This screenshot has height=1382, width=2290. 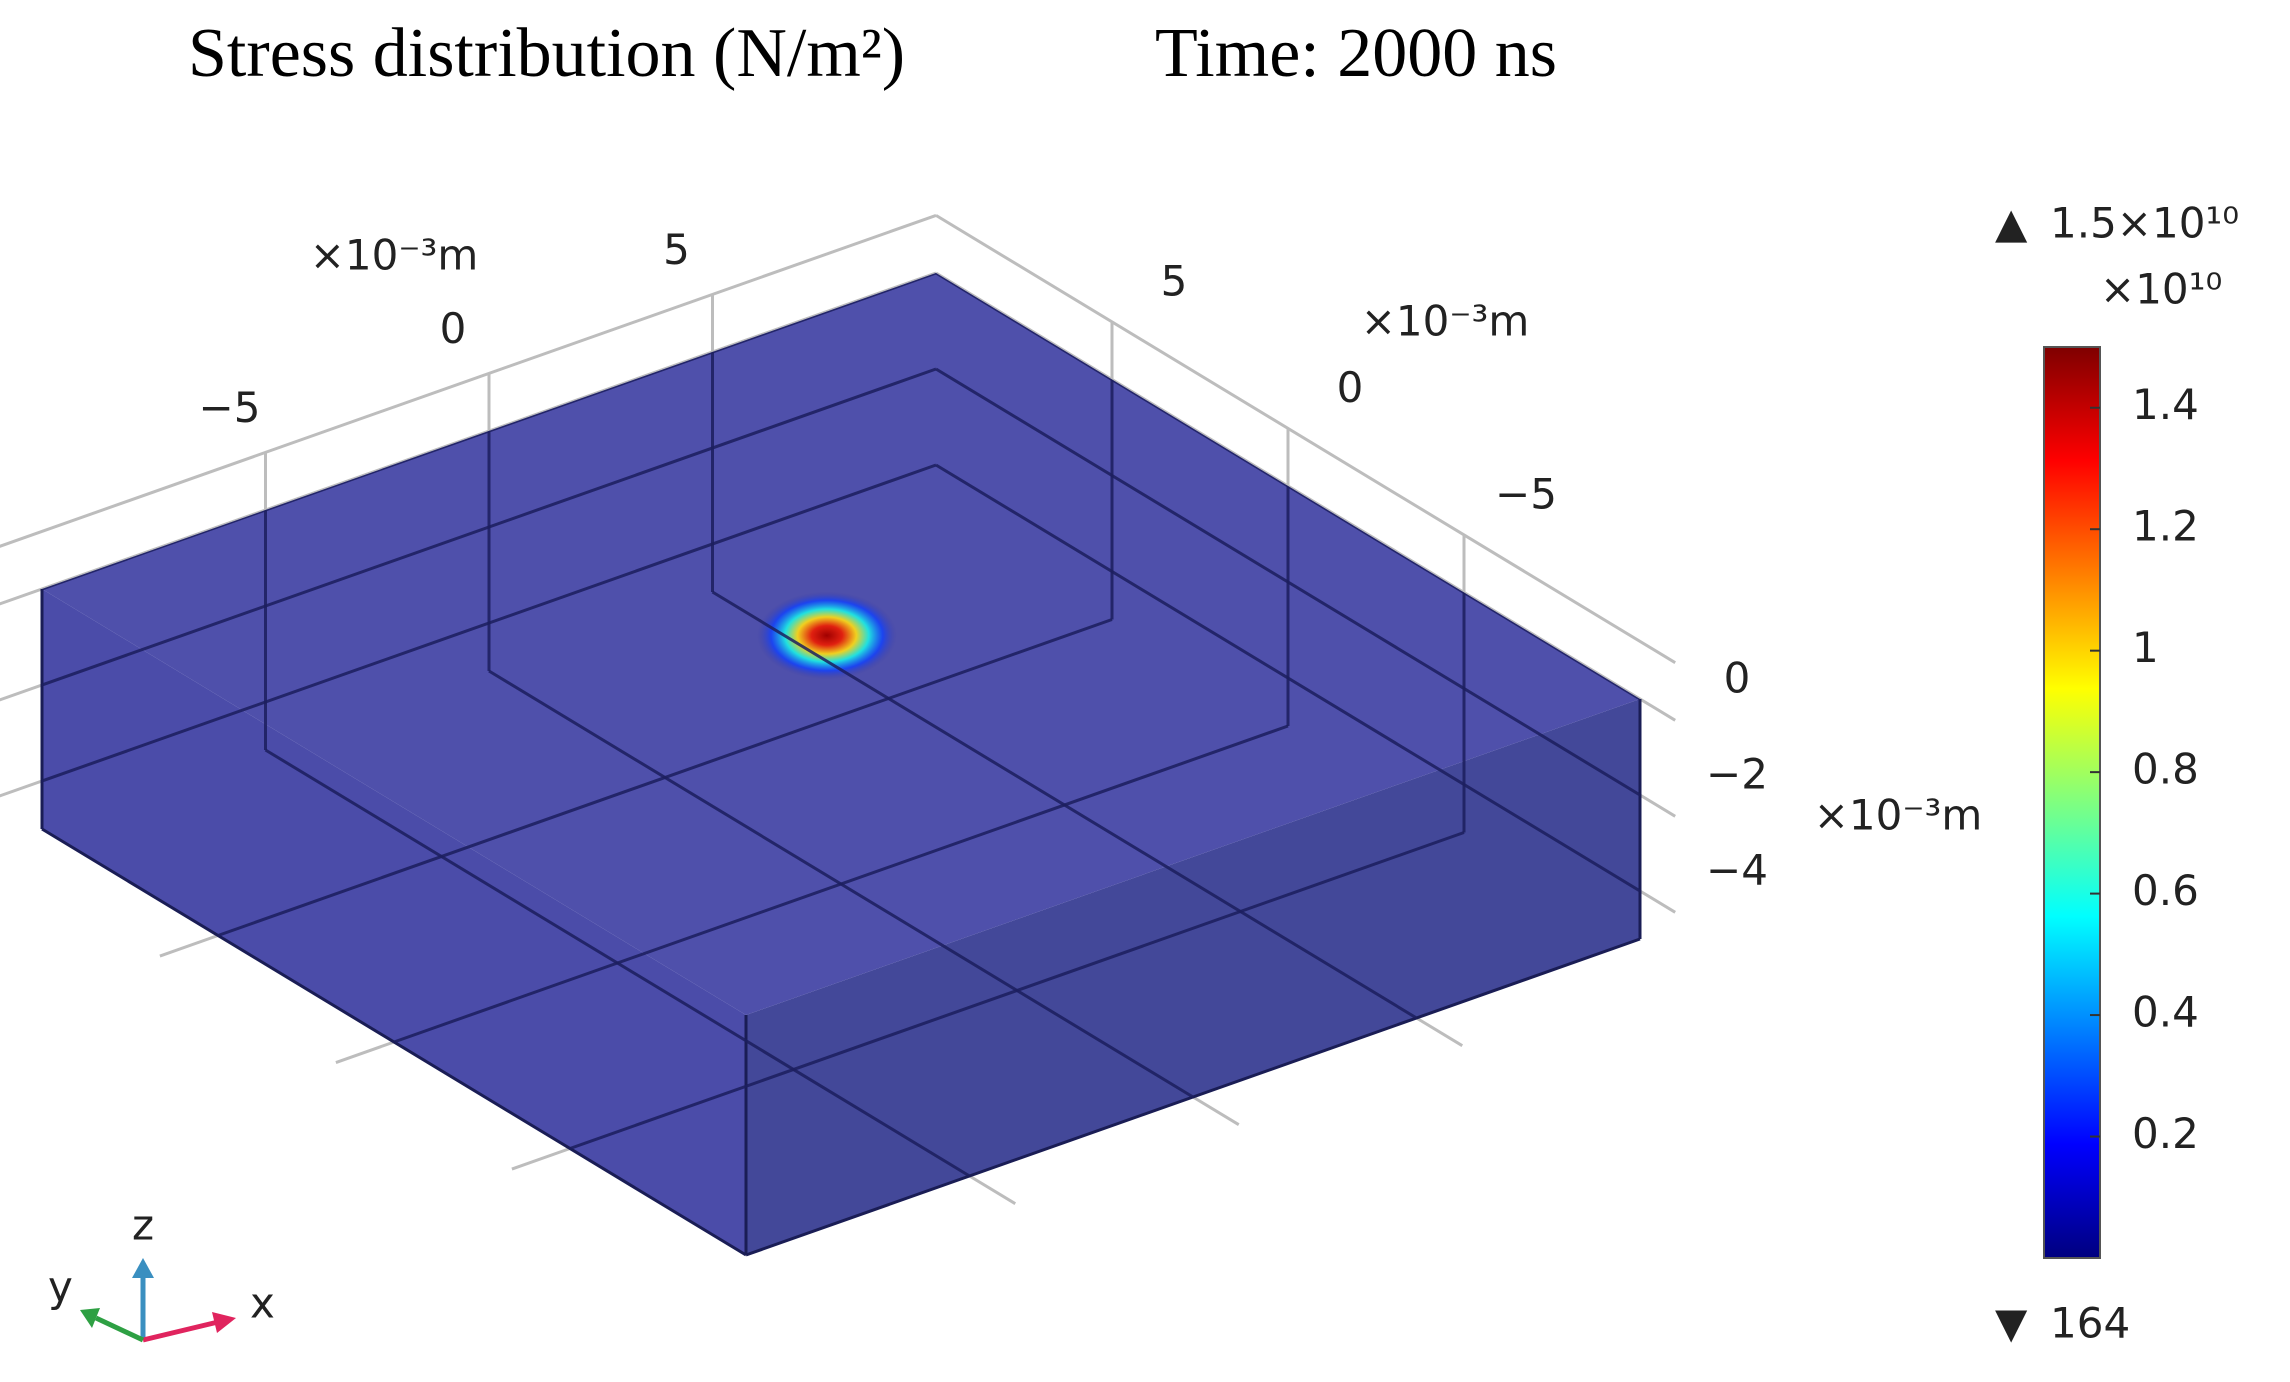 I want to click on y-tick-label: 5, so click(x=1174, y=280).